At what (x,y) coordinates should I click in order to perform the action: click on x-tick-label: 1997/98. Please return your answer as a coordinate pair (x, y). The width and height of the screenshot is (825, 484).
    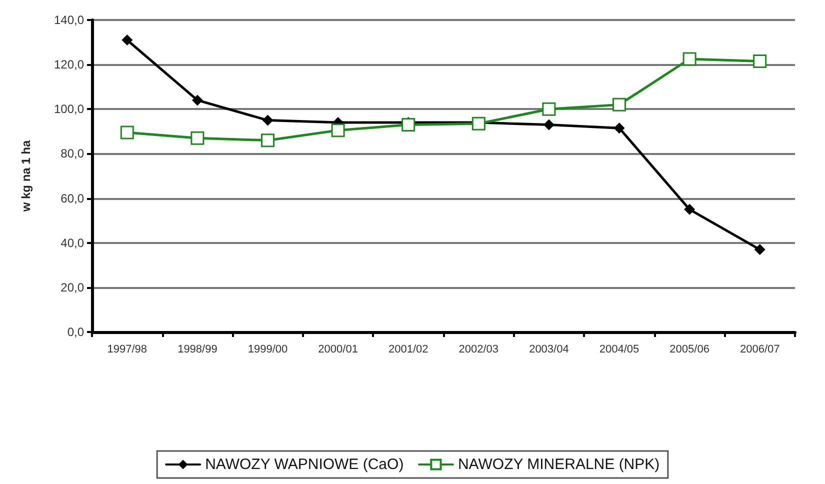
    Looking at the image, I should click on (127, 350).